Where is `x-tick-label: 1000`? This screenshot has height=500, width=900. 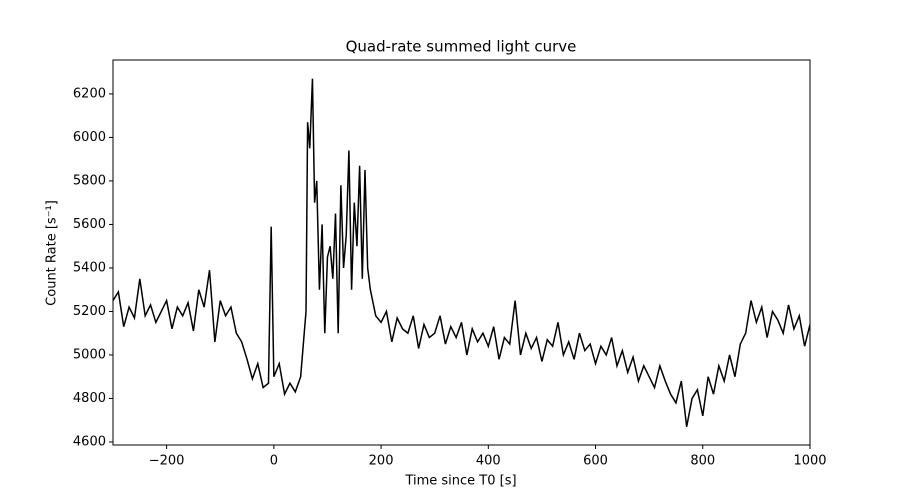 x-tick-label: 1000 is located at coordinates (809, 461).